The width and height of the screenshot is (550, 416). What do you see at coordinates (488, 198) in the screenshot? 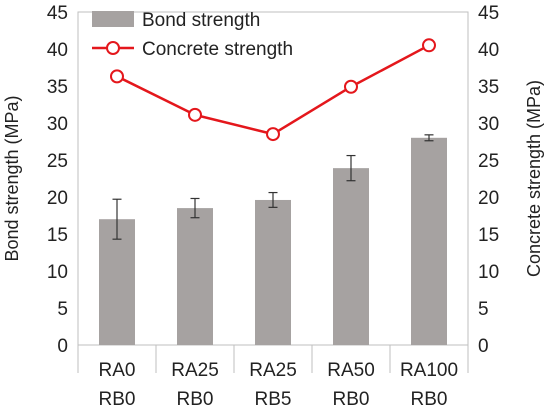
I see `y-right-tick-label: 20` at bounding box center [488, 198].